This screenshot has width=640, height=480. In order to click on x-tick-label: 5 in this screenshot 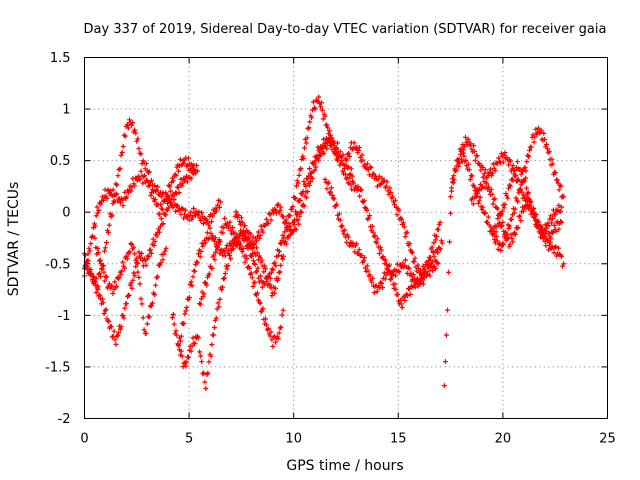, I will do `click(189, 439)`.